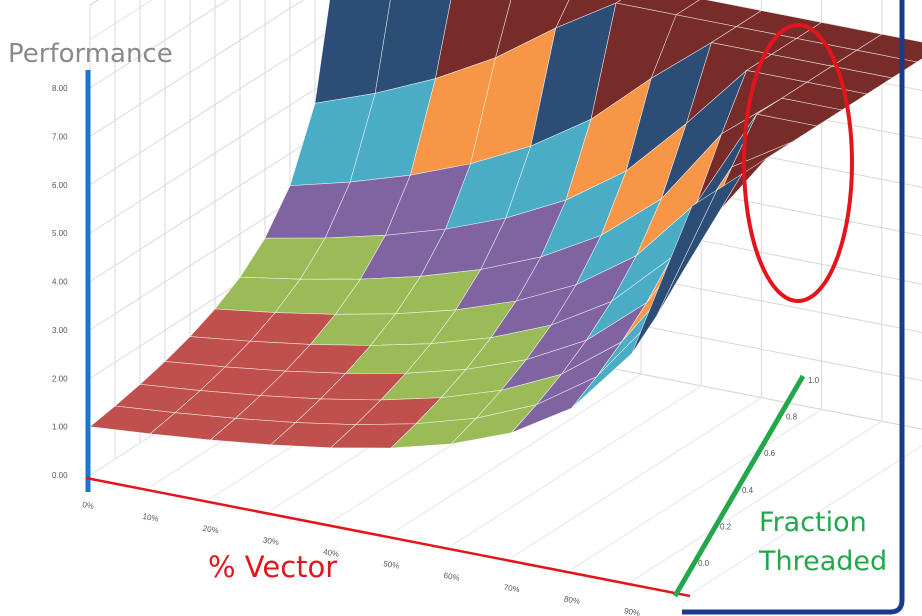 This screenshot has height=616, width=922. I want to click on surface-cell, so click(674, 271).